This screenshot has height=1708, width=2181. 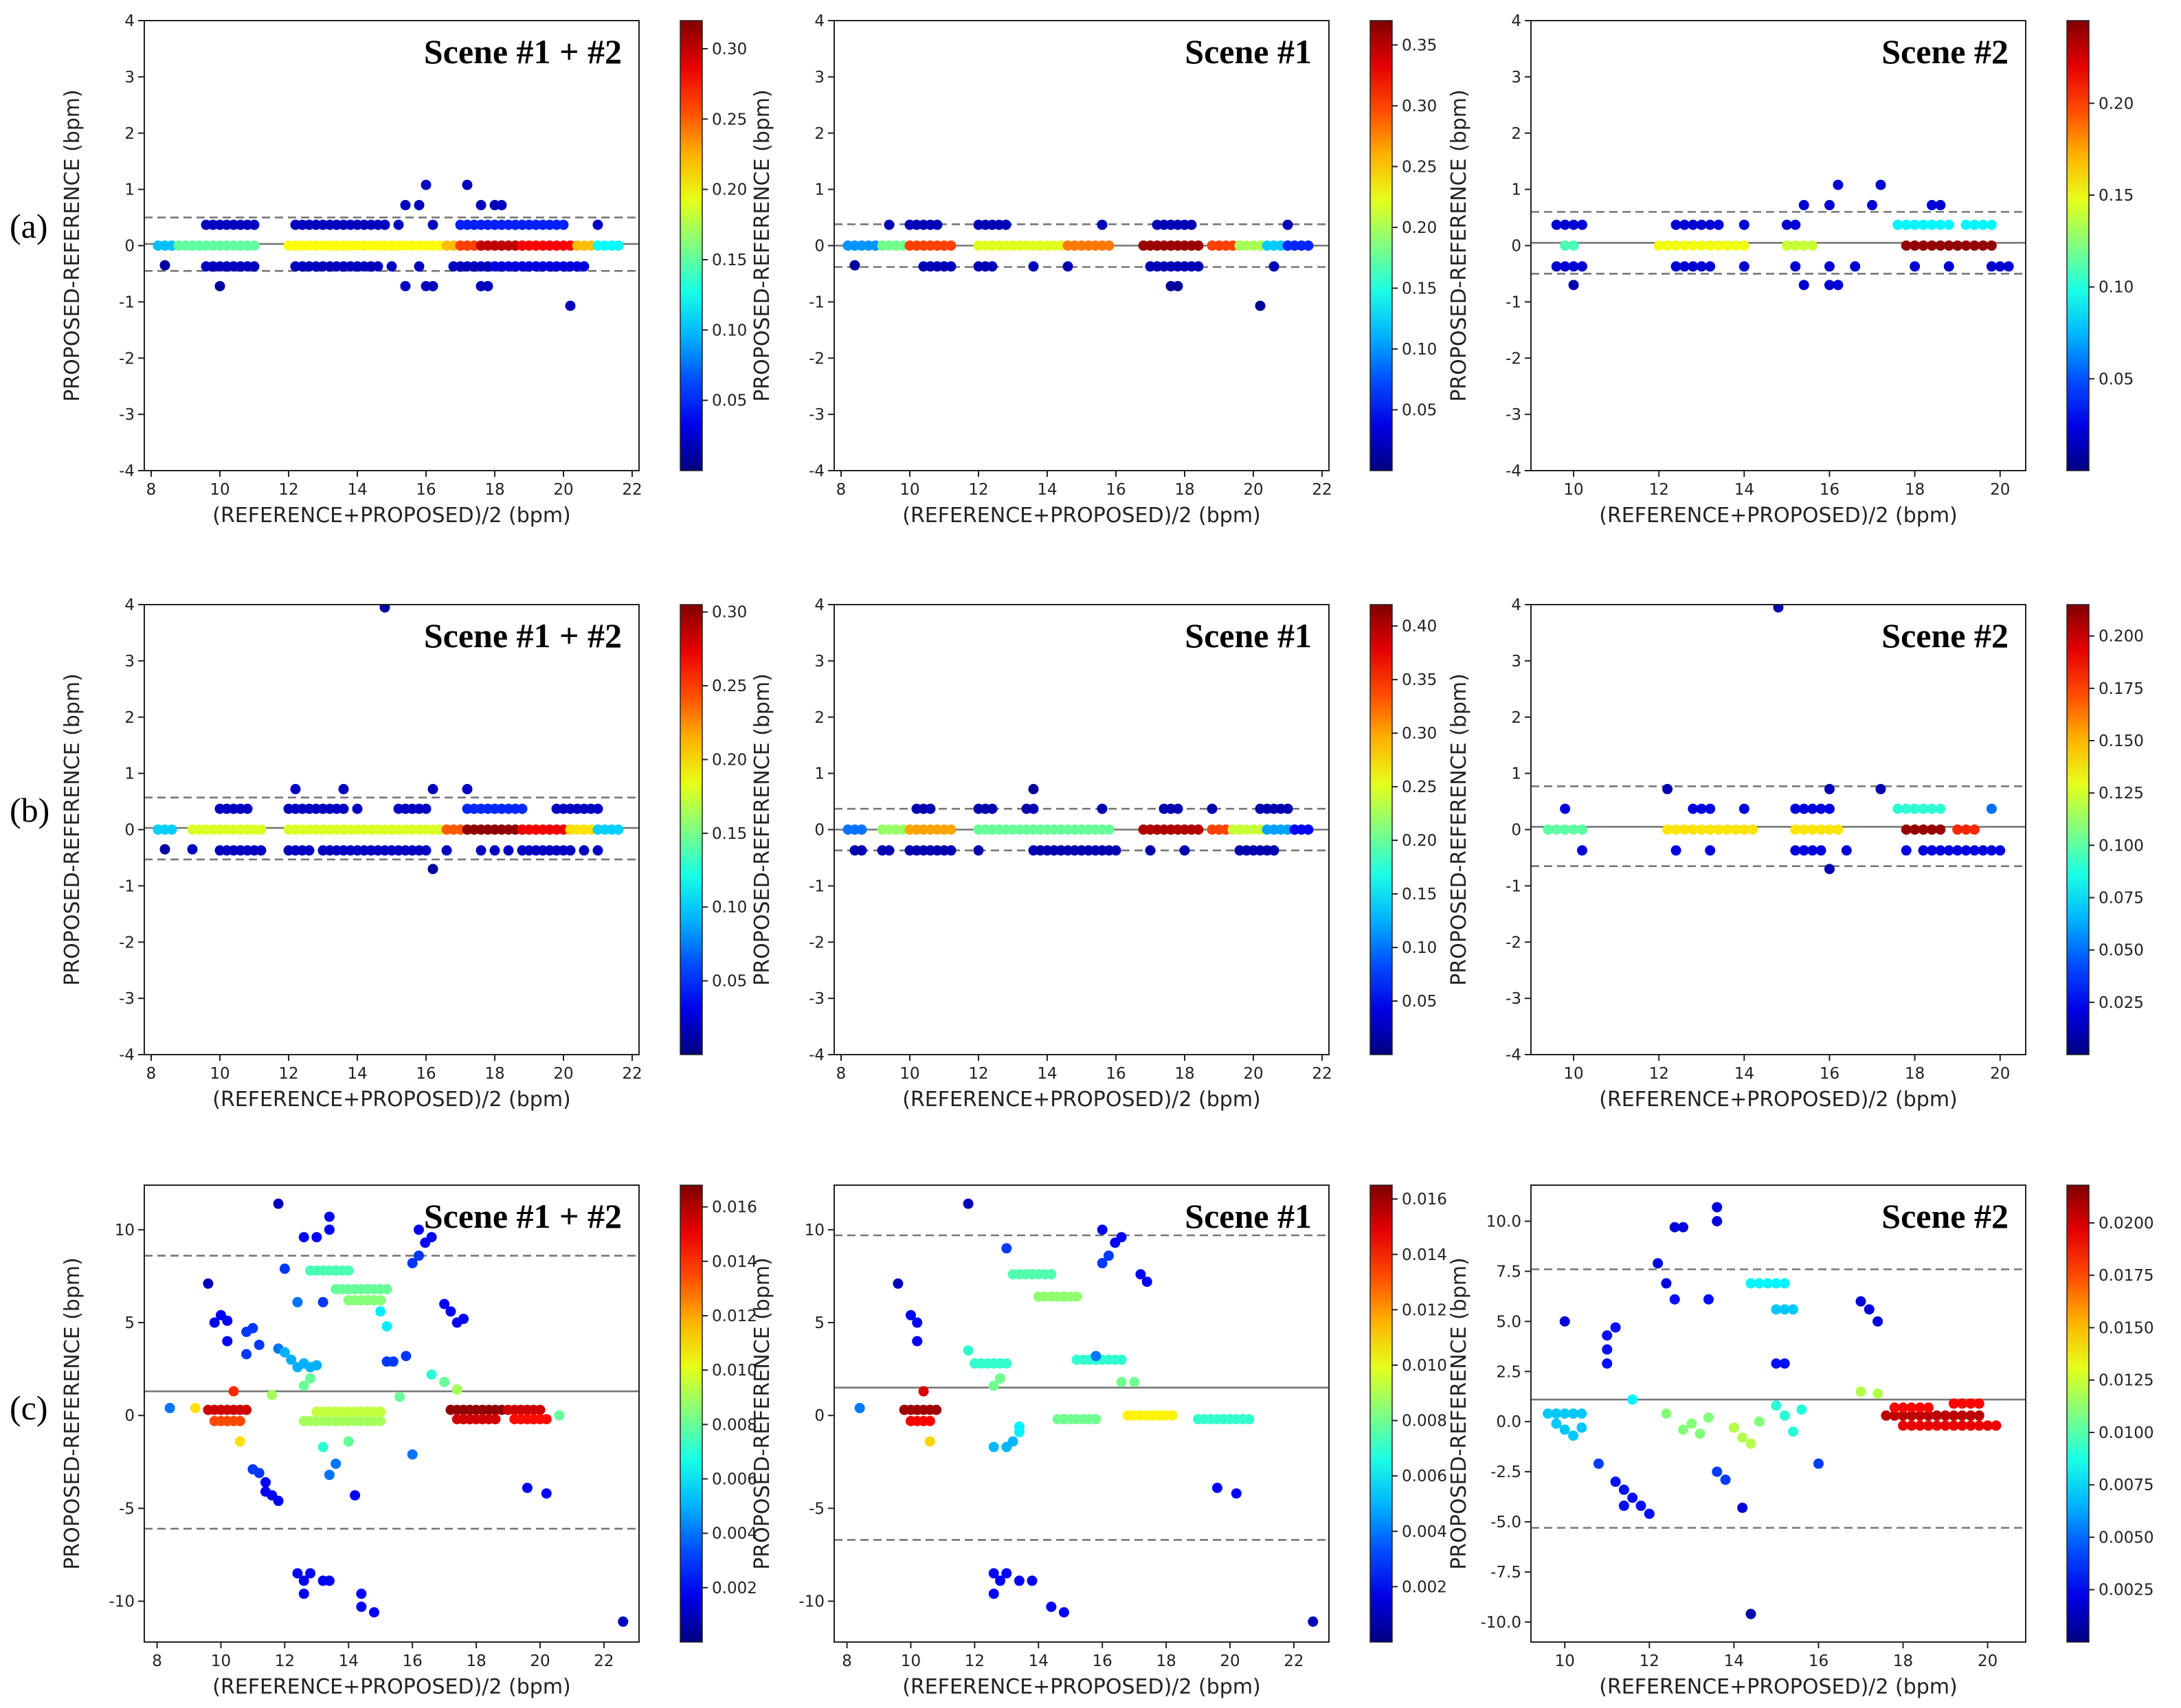 I want to click on y-tick-label: 1, so click(x=820, y=774).